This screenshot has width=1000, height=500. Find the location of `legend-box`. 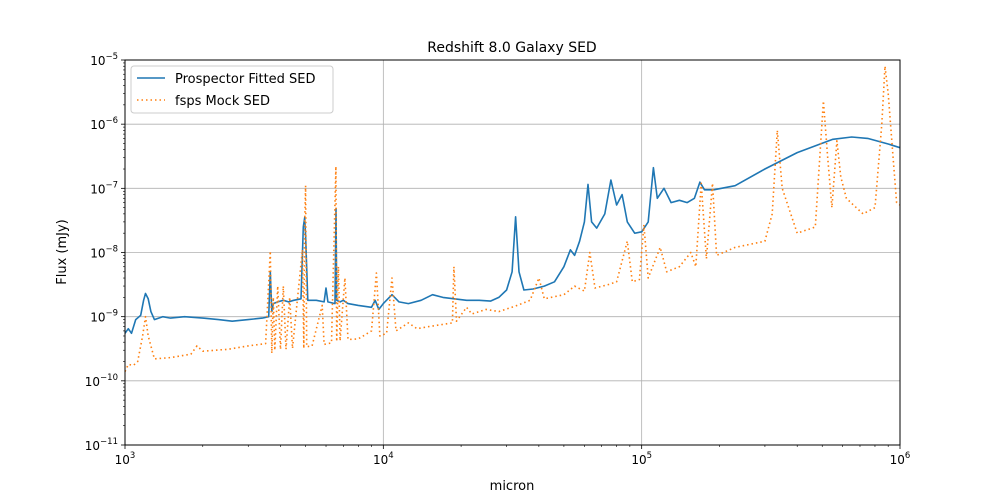

legend-box is located at coordinates (232, 89).